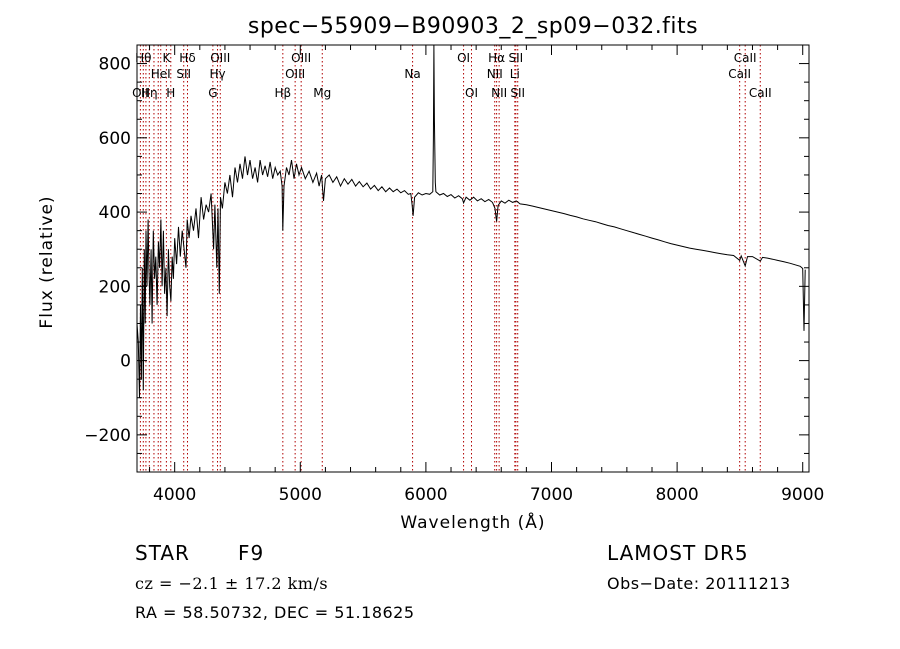 Image resolution: width=900 pixels, height=649 pixels. What do you see at coordinates (275, 612) in the screenshot?
I see `coordinates: RA = 58.50732, DEC = 51.18625` at bounding box center [275, 612].